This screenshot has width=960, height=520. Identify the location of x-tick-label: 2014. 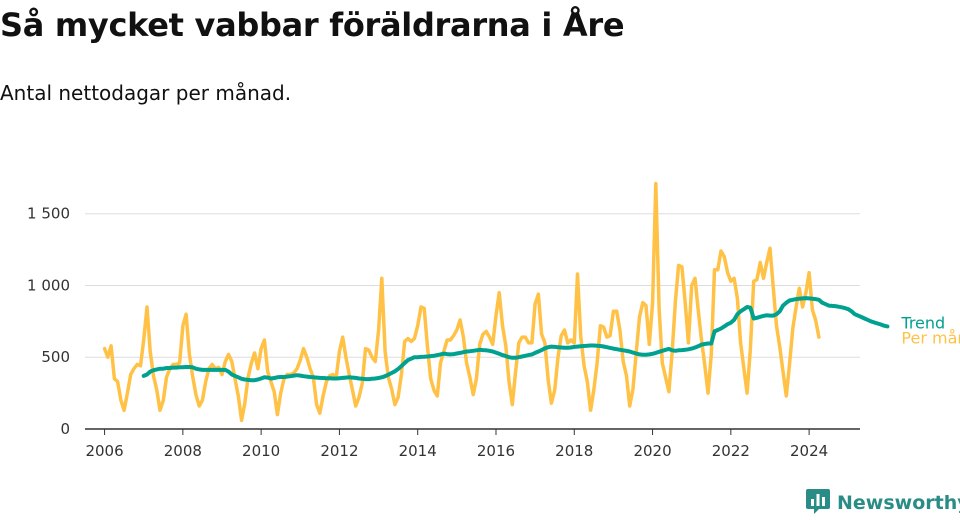
(418, 451).